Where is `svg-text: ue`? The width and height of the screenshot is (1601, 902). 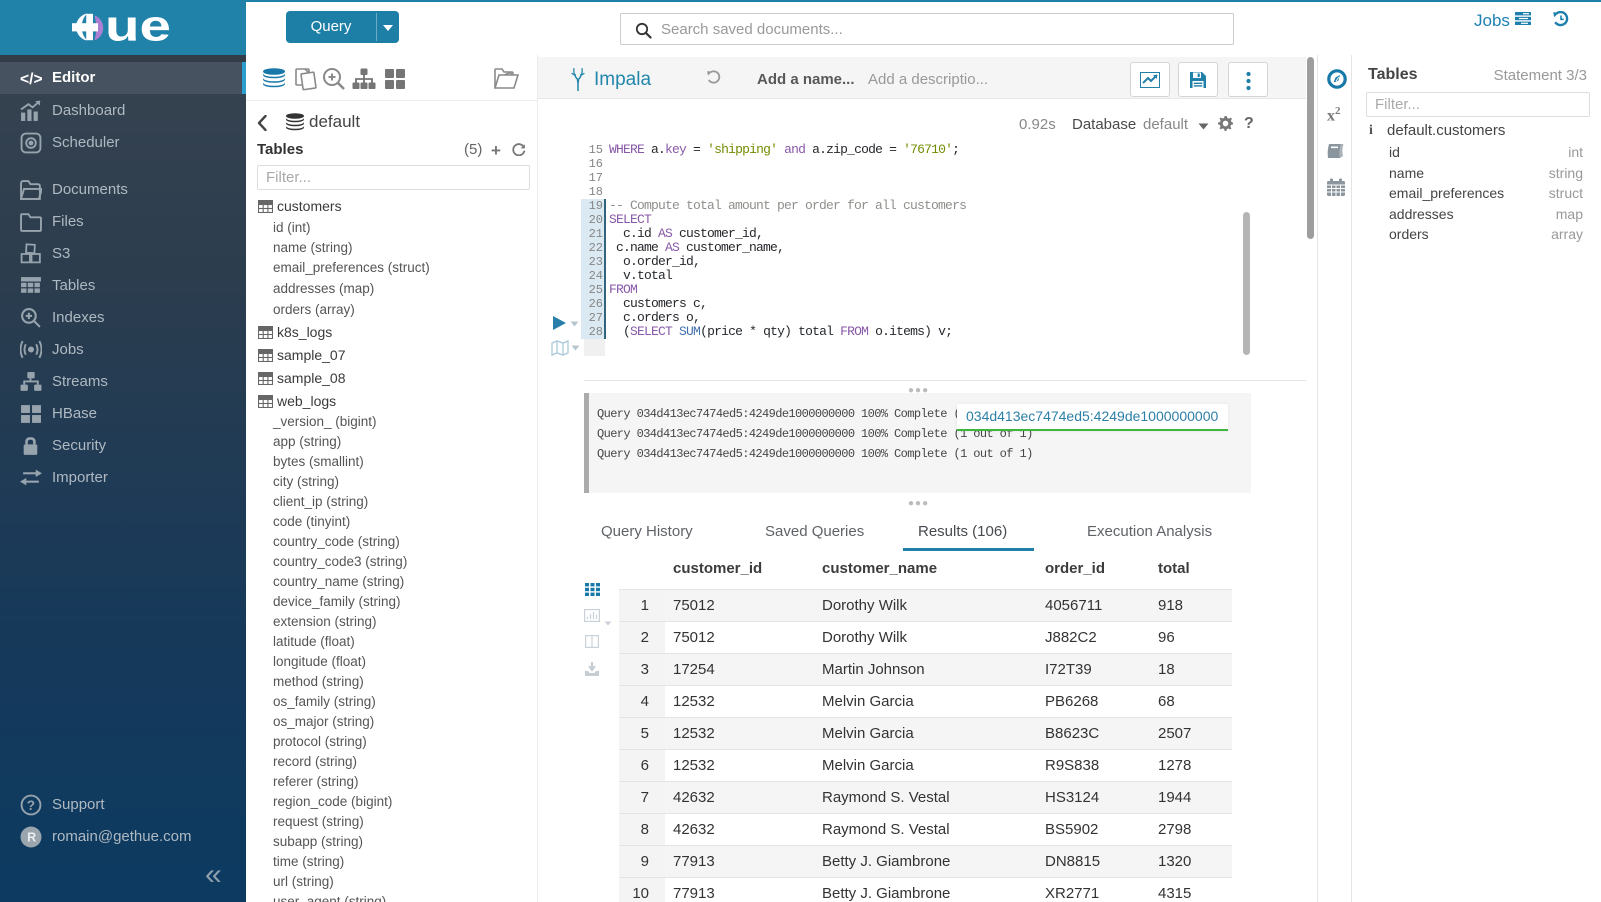 svg-text: ue is located at coordinates (138, 27).